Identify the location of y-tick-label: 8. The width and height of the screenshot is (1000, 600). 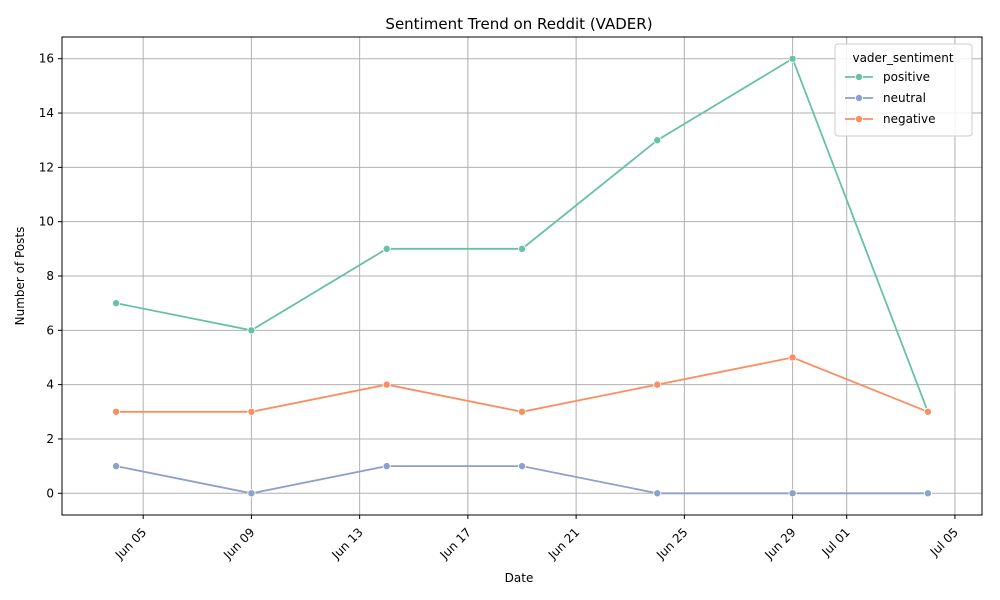
(50, 276).